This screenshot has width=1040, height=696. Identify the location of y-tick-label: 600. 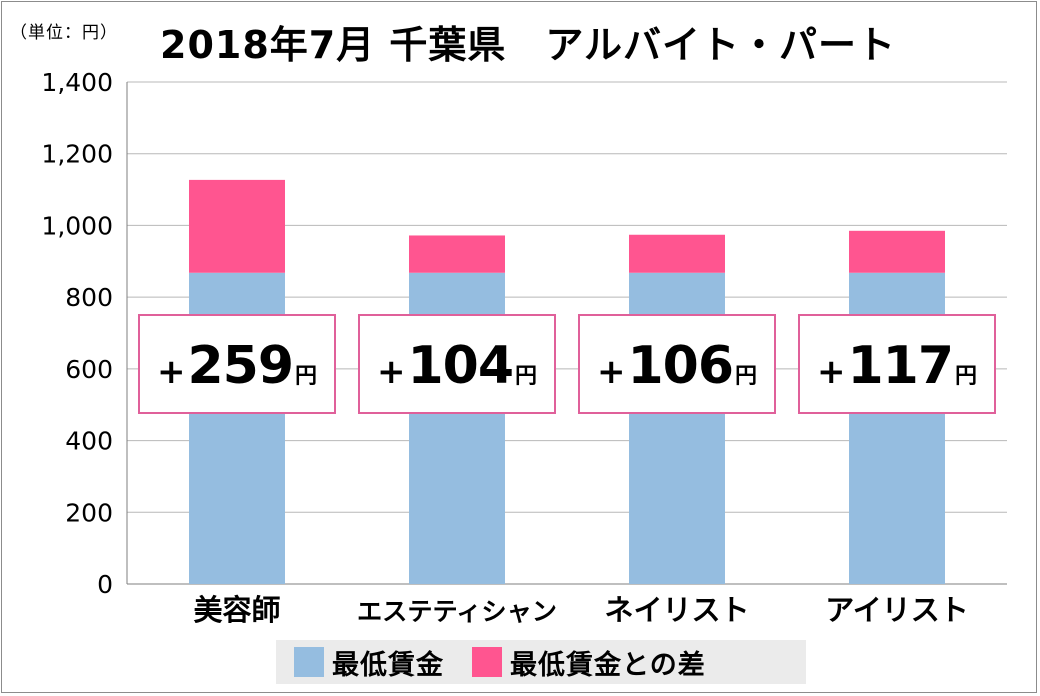
(89, 369).